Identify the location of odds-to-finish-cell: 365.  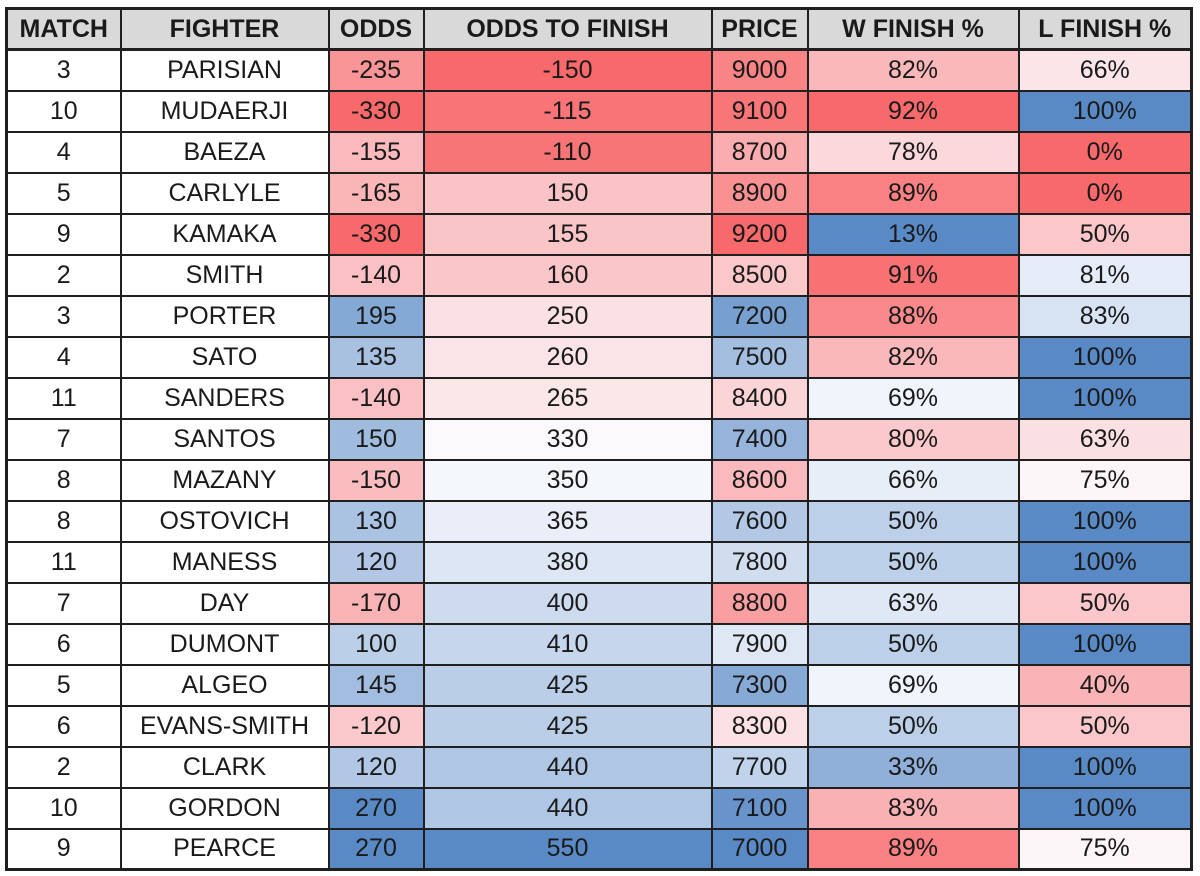
(567, 521).